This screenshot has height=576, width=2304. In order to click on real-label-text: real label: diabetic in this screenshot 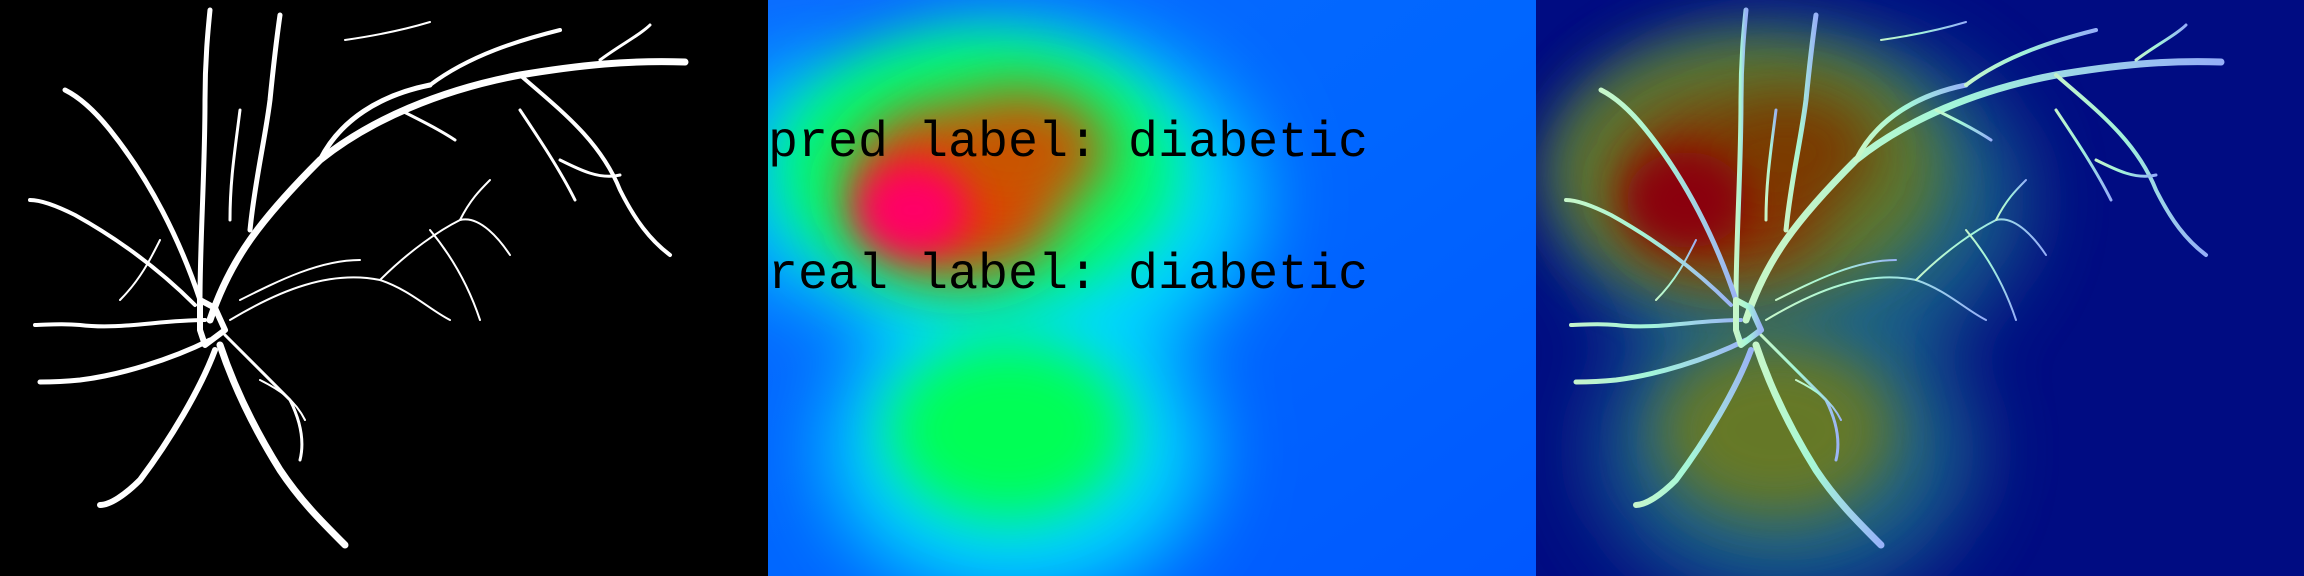, I will do `click(1068, 275)`.